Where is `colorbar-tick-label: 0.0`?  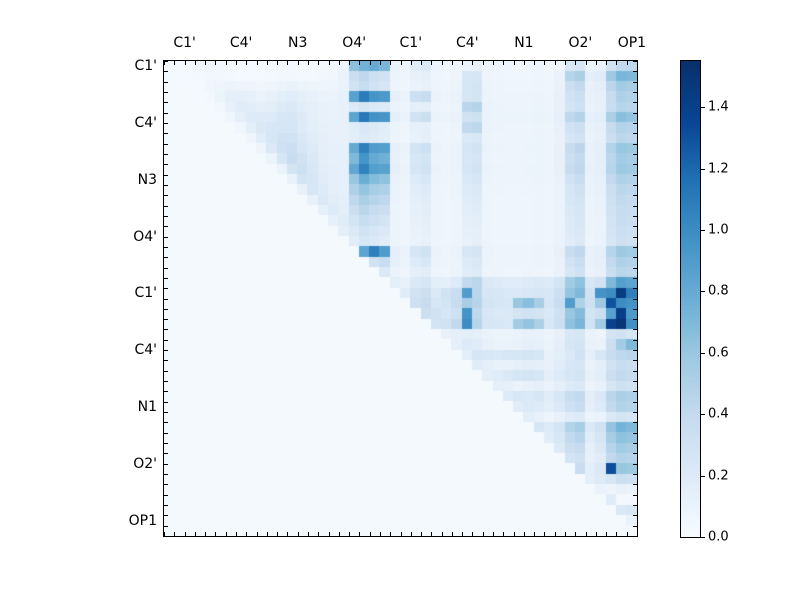
colorbar-tick-label: 0.0 is located at coordinates (718, 537).